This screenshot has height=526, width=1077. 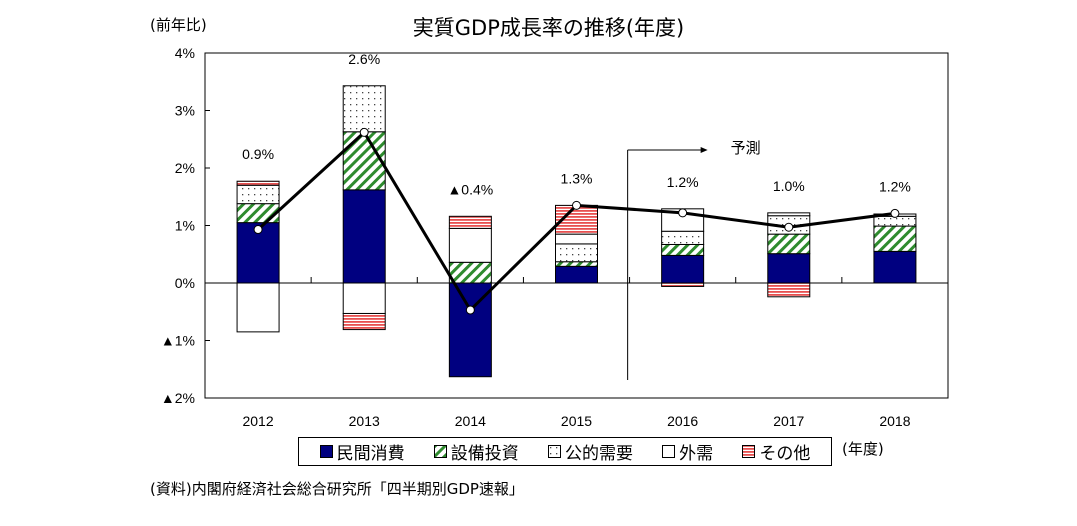 I want to click on x-axis-unit: (年度), so click(x=863, y=449).